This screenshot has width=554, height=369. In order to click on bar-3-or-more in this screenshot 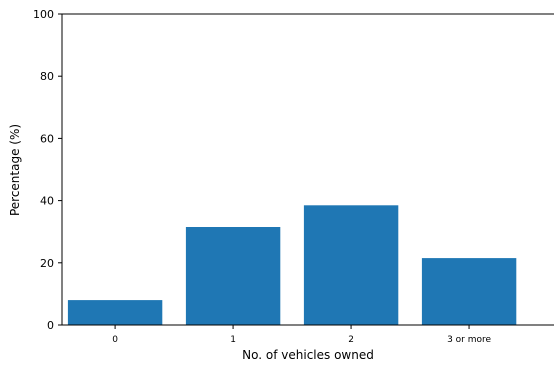, I will do `click(469, 291)`.